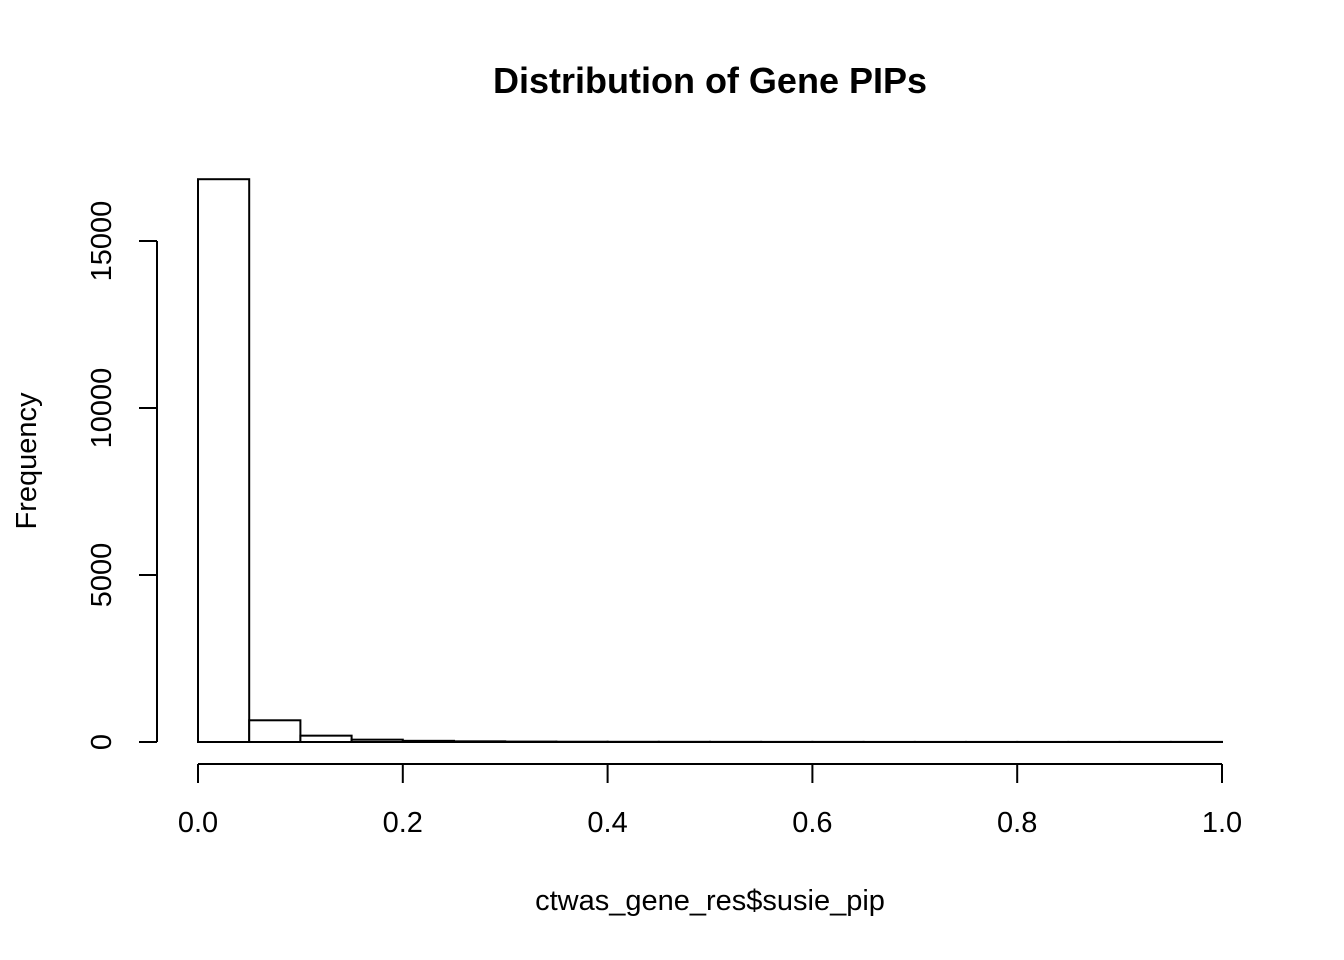  What do you see at coordinates (710, 901) in the screenshot?
I see `x-axis-label: ctwas_gene_res$susie_pip` at bounding box center [710, 901].